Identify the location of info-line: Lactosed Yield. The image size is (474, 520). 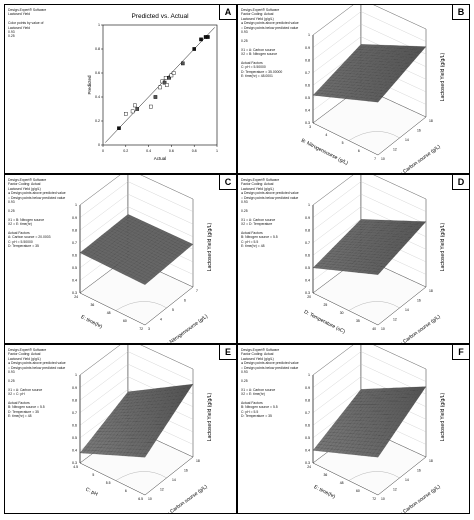
(19, 27).